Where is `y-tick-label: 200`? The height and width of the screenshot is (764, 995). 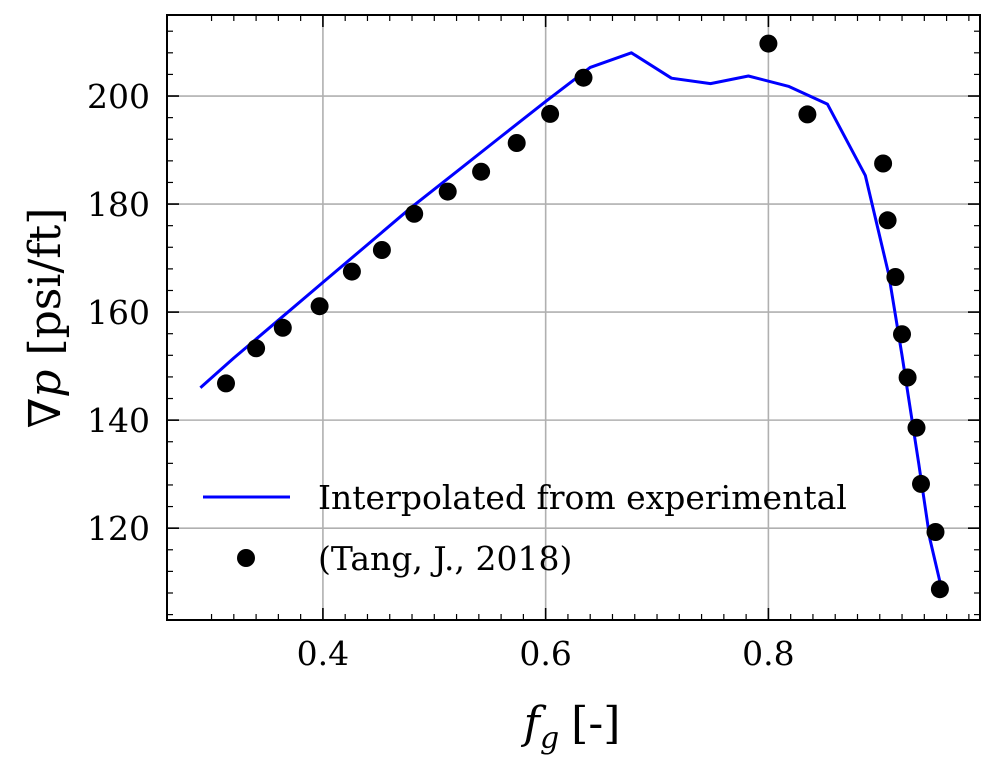 y-tick-label: 200 is located at coordinates (118, 96).